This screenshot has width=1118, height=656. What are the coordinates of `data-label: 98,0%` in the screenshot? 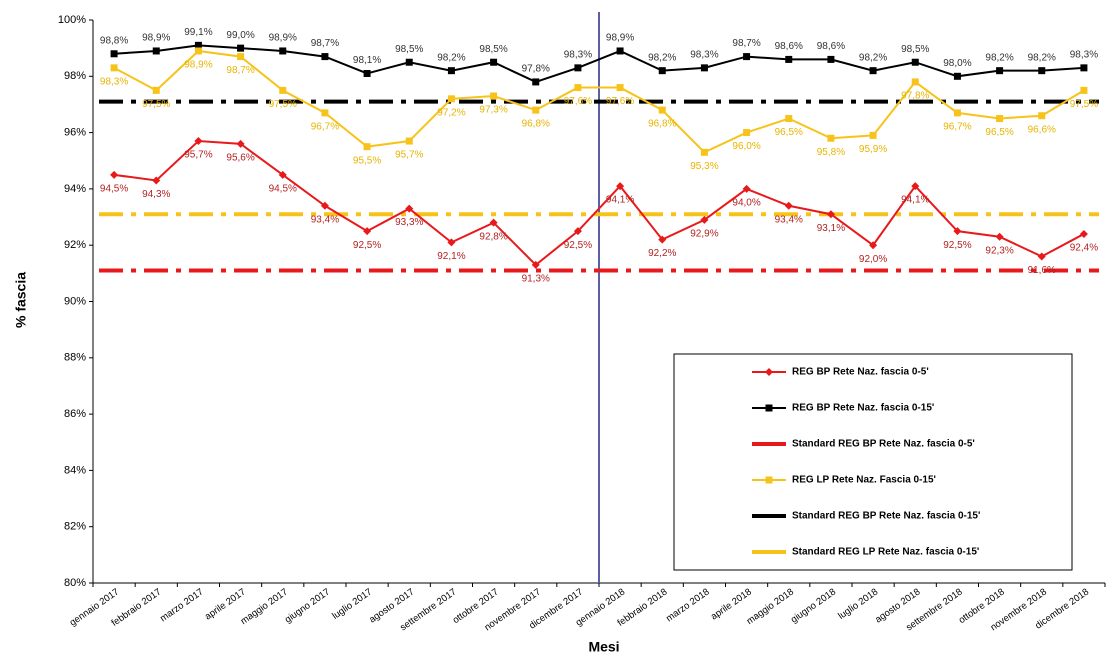 It's located at (957, 63).